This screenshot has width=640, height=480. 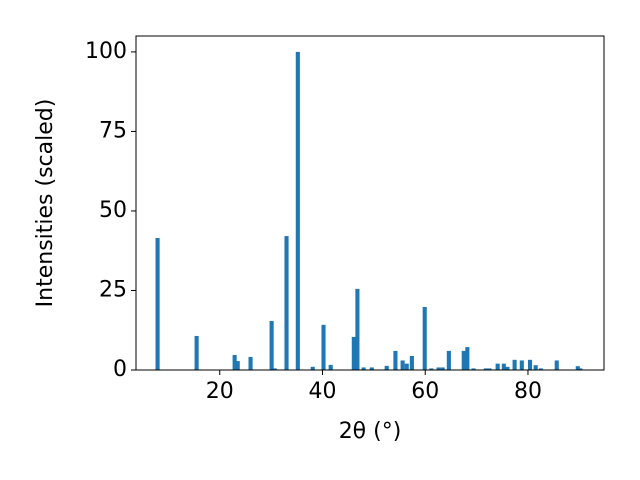 I want to click on y-tick-label: 25, so click(x=113, y=289).